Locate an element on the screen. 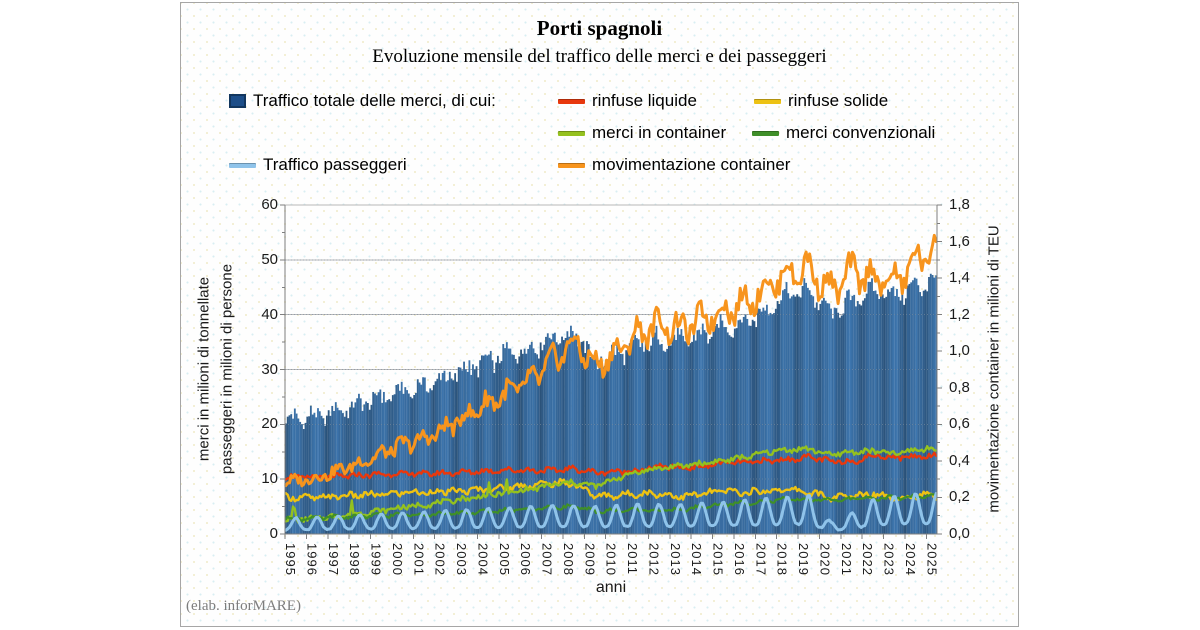 This screenshot has width=1200, height=630. right-tick-label: 0,4 is located at coordinates (959, 460).